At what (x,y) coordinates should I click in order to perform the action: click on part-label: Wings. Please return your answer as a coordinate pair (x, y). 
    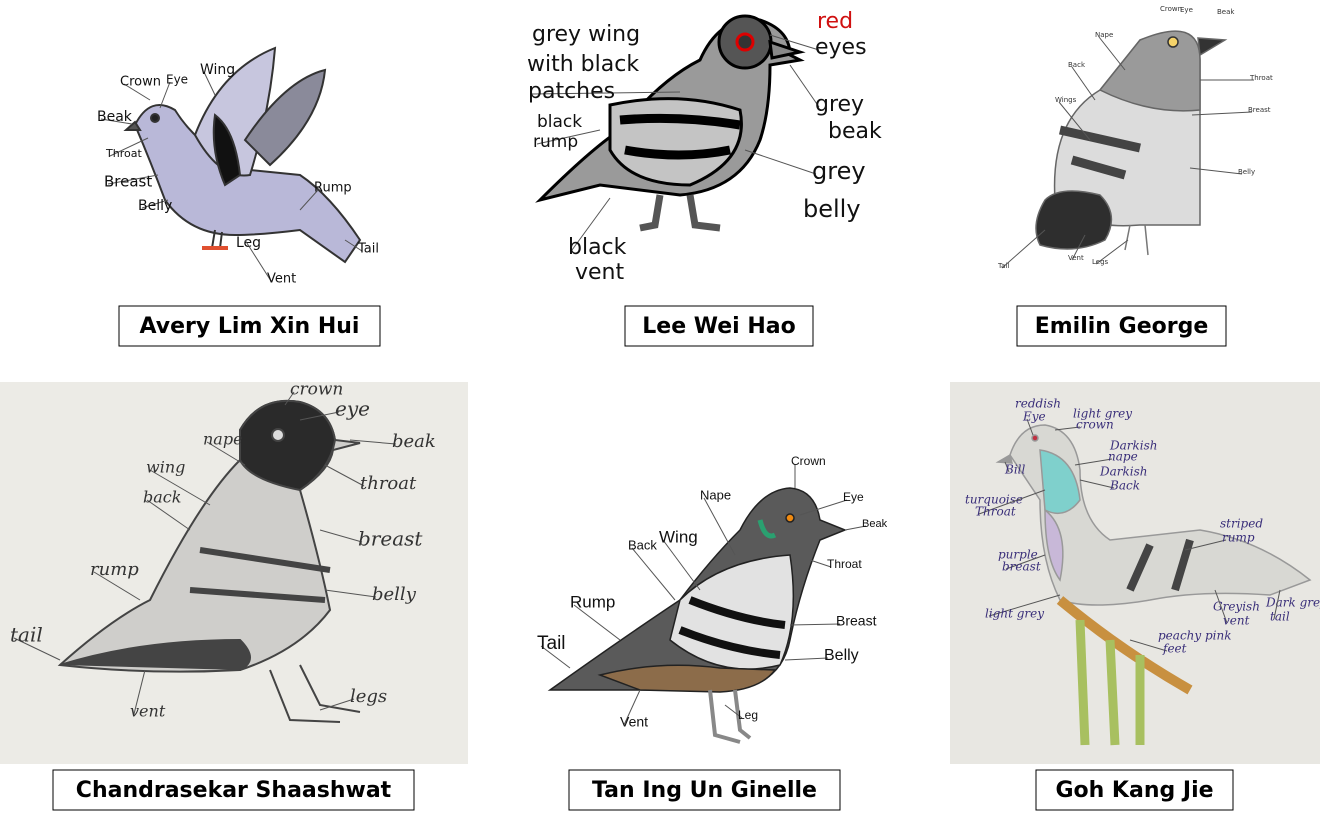
    Looking at the image, I should click on (1066, 100).